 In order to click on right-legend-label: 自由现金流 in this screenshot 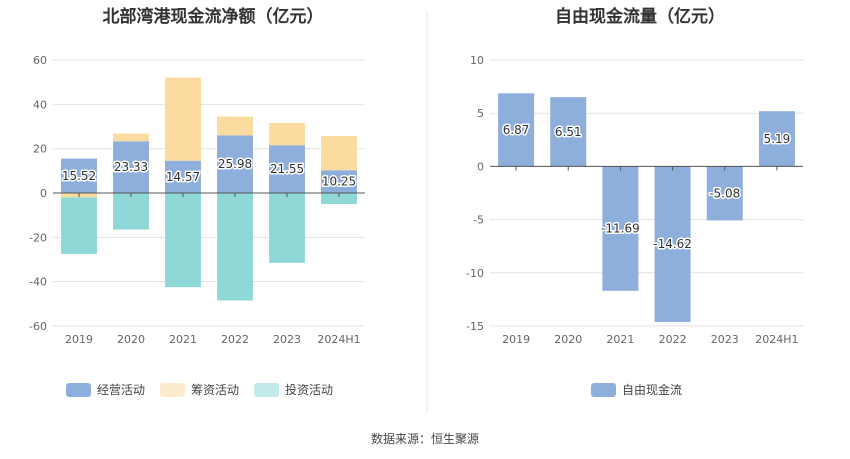, I will do `click(652, 389)`.